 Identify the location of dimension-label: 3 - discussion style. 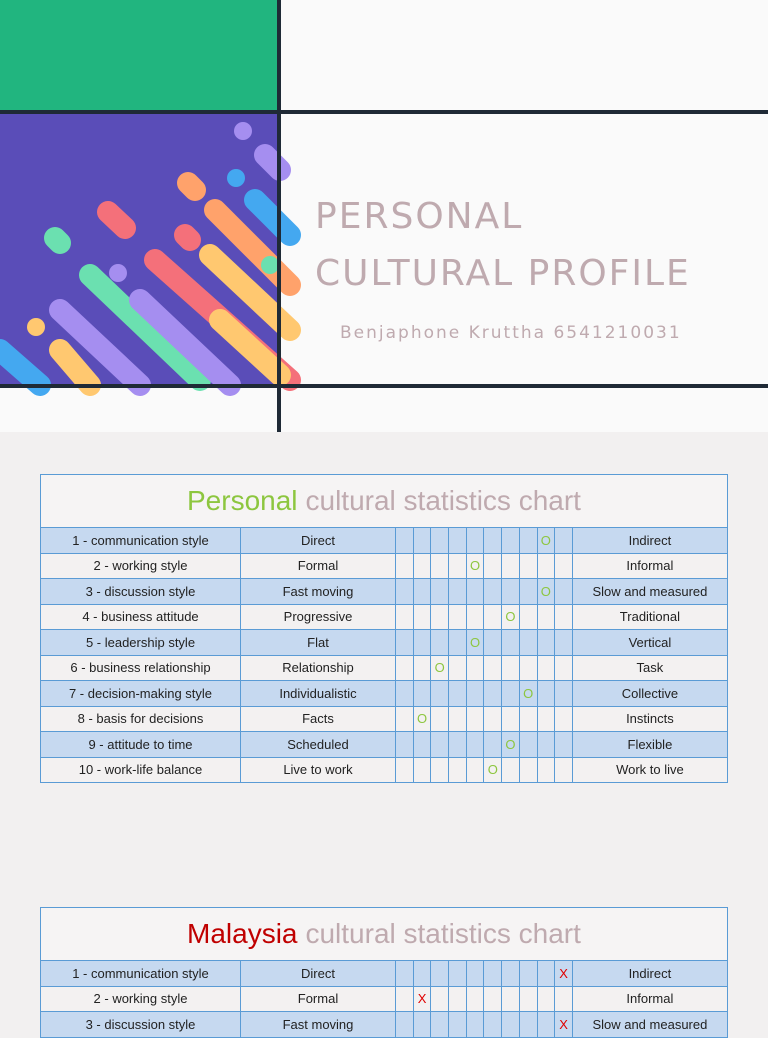
(140, 1024).